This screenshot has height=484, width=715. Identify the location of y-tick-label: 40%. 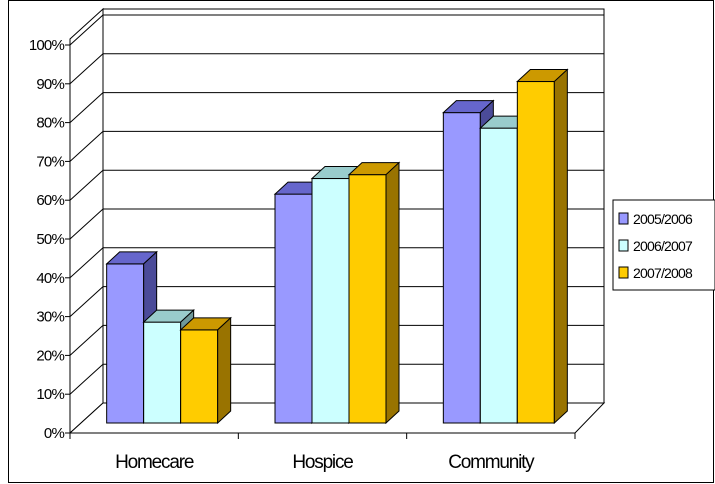
(50, 278).